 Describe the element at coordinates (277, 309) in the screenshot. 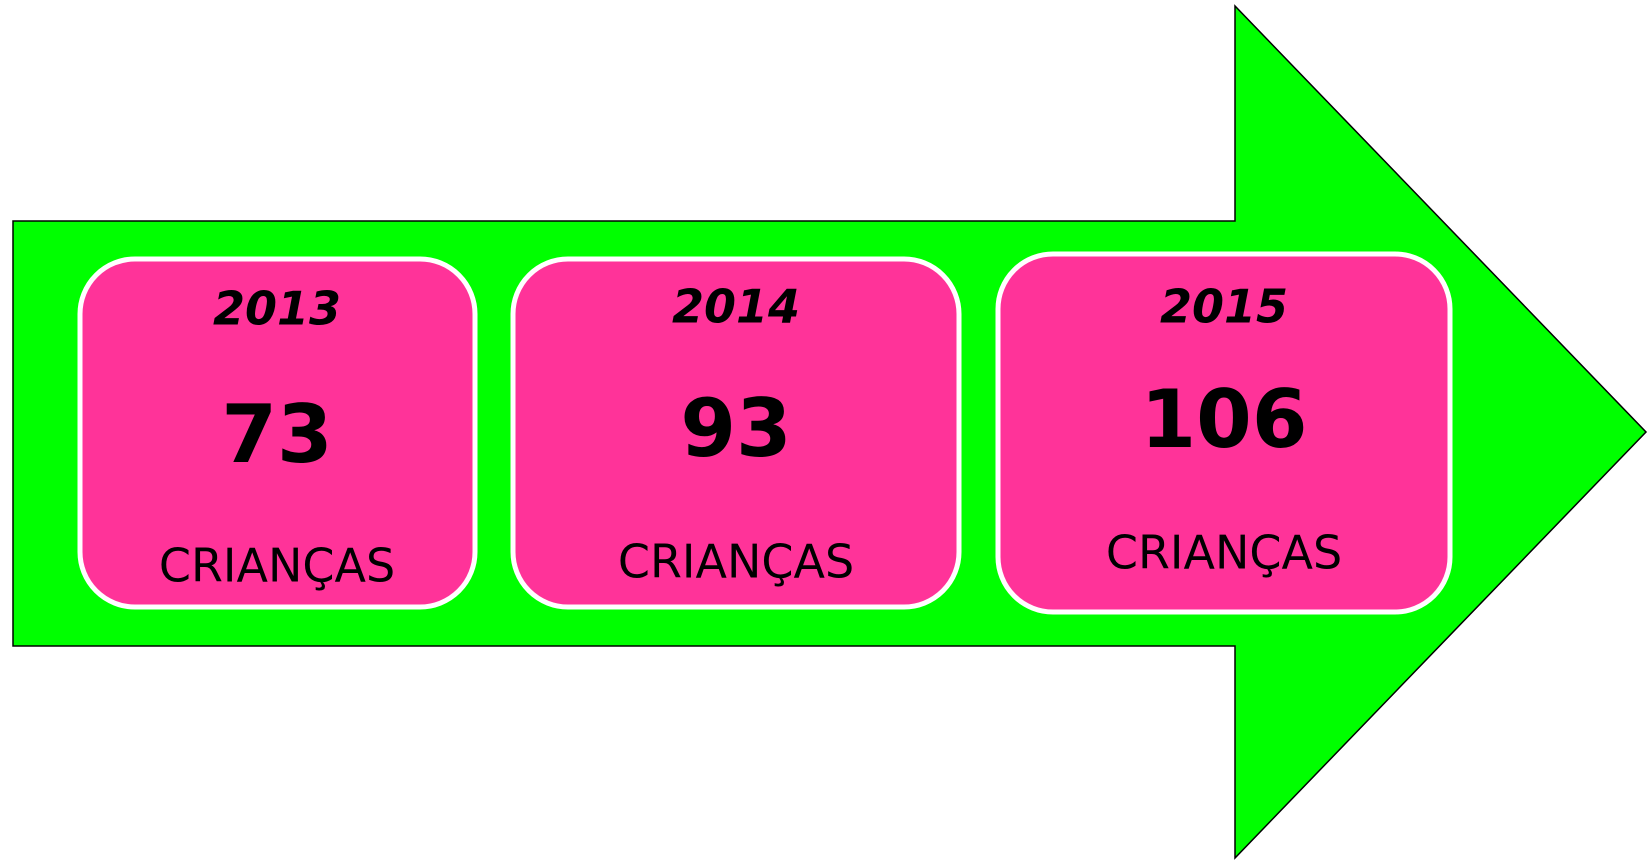

I see `year: 2013` at that location.